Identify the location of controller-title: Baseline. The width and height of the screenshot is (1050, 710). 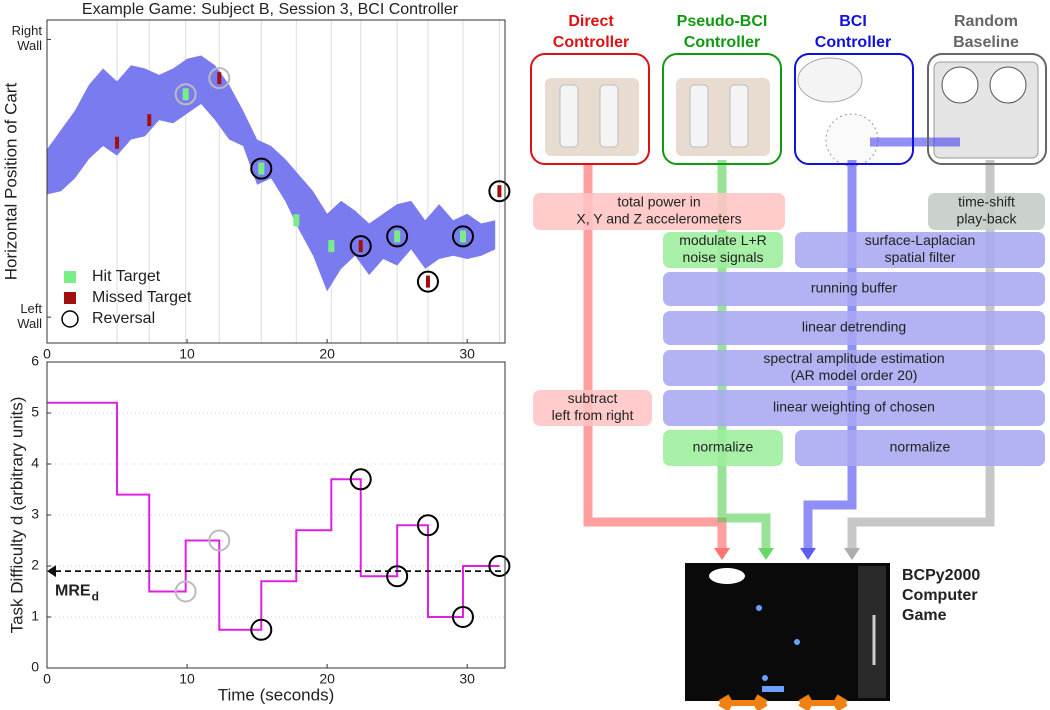
(986, 42).